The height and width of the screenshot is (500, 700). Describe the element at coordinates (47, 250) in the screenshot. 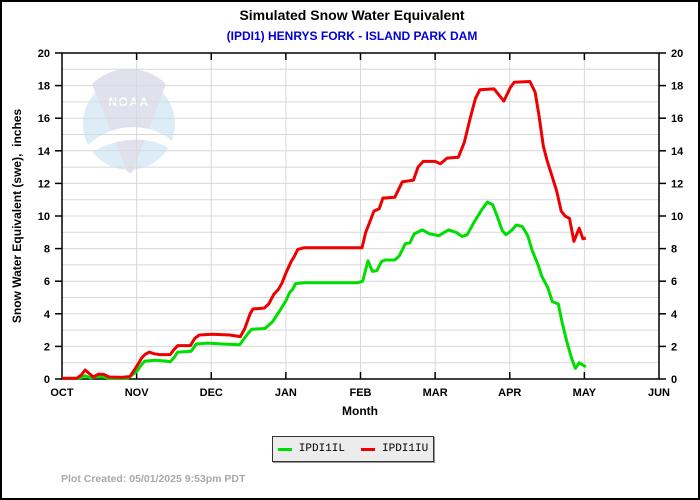

I see `y-tick-label-left: 8` at that location.